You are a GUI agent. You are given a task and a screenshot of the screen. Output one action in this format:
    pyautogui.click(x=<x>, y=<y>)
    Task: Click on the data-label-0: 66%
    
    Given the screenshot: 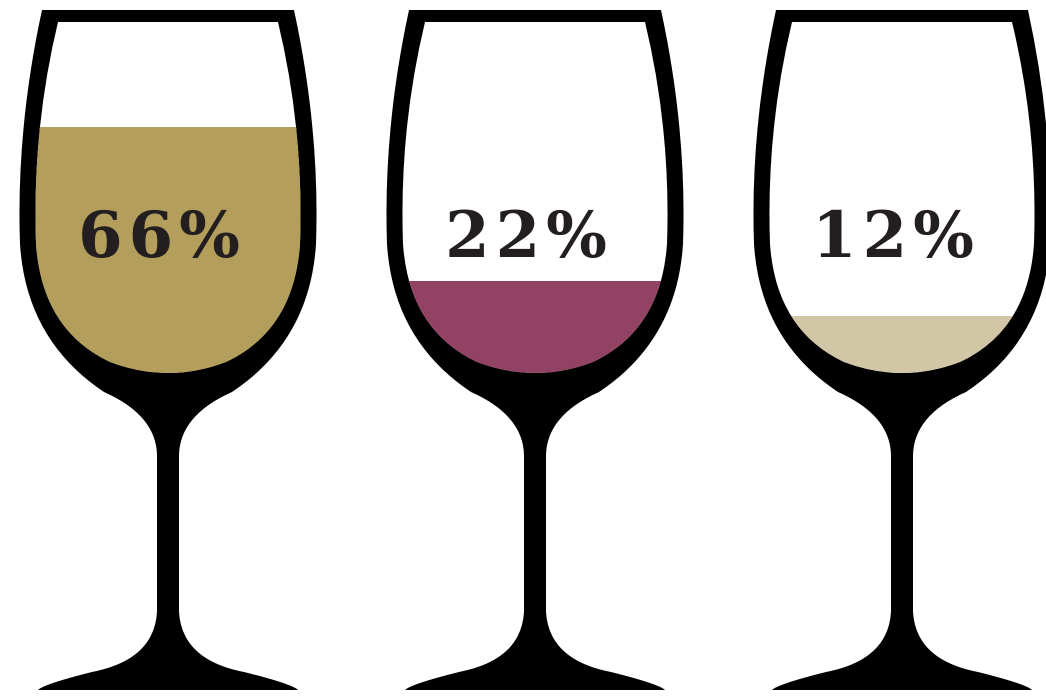 What is the action you would take?
    pyautogui.click(x=162, y=235)
    